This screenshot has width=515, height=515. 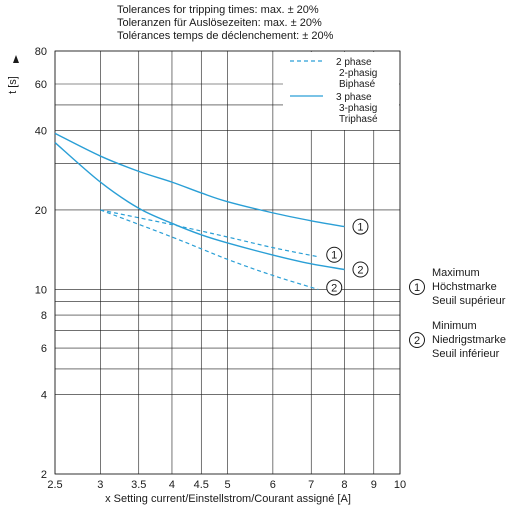 What do you see at coordinates (454, 326) in the screenshot?
I see `marker-2-text: Minimum` at bounding box center [454, 326].